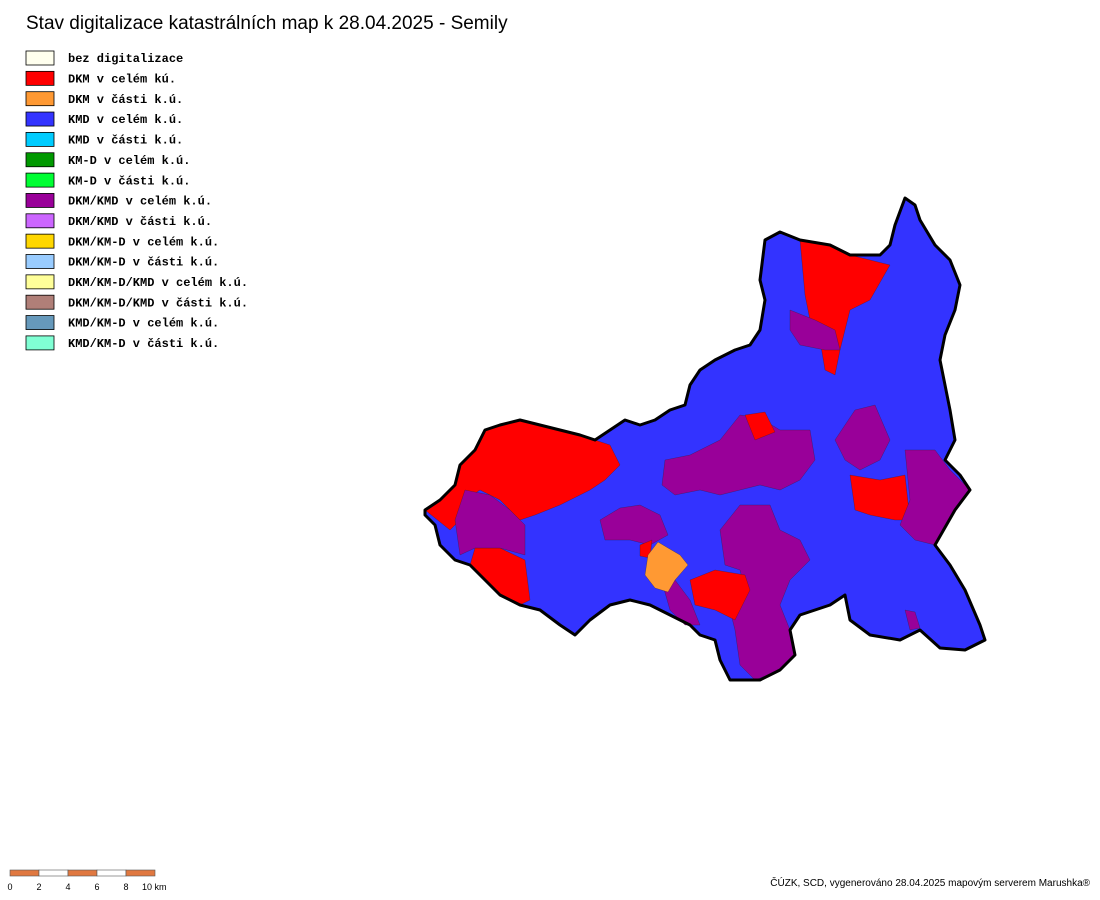 This screenshot has width=1100, height=900. What do you see at coordinates (125, 887) in the screenshot?
I see `scale-label: 8` at bounding box center [125, 887].